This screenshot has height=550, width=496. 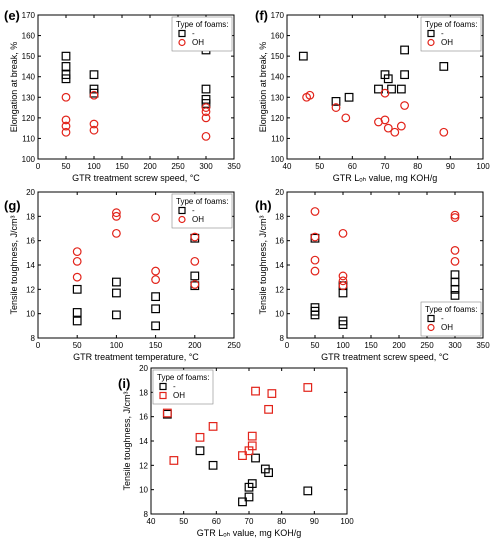 I want to click on y-axis-label: Tensile toughness, J/cm³, so click(x=127, y=440).